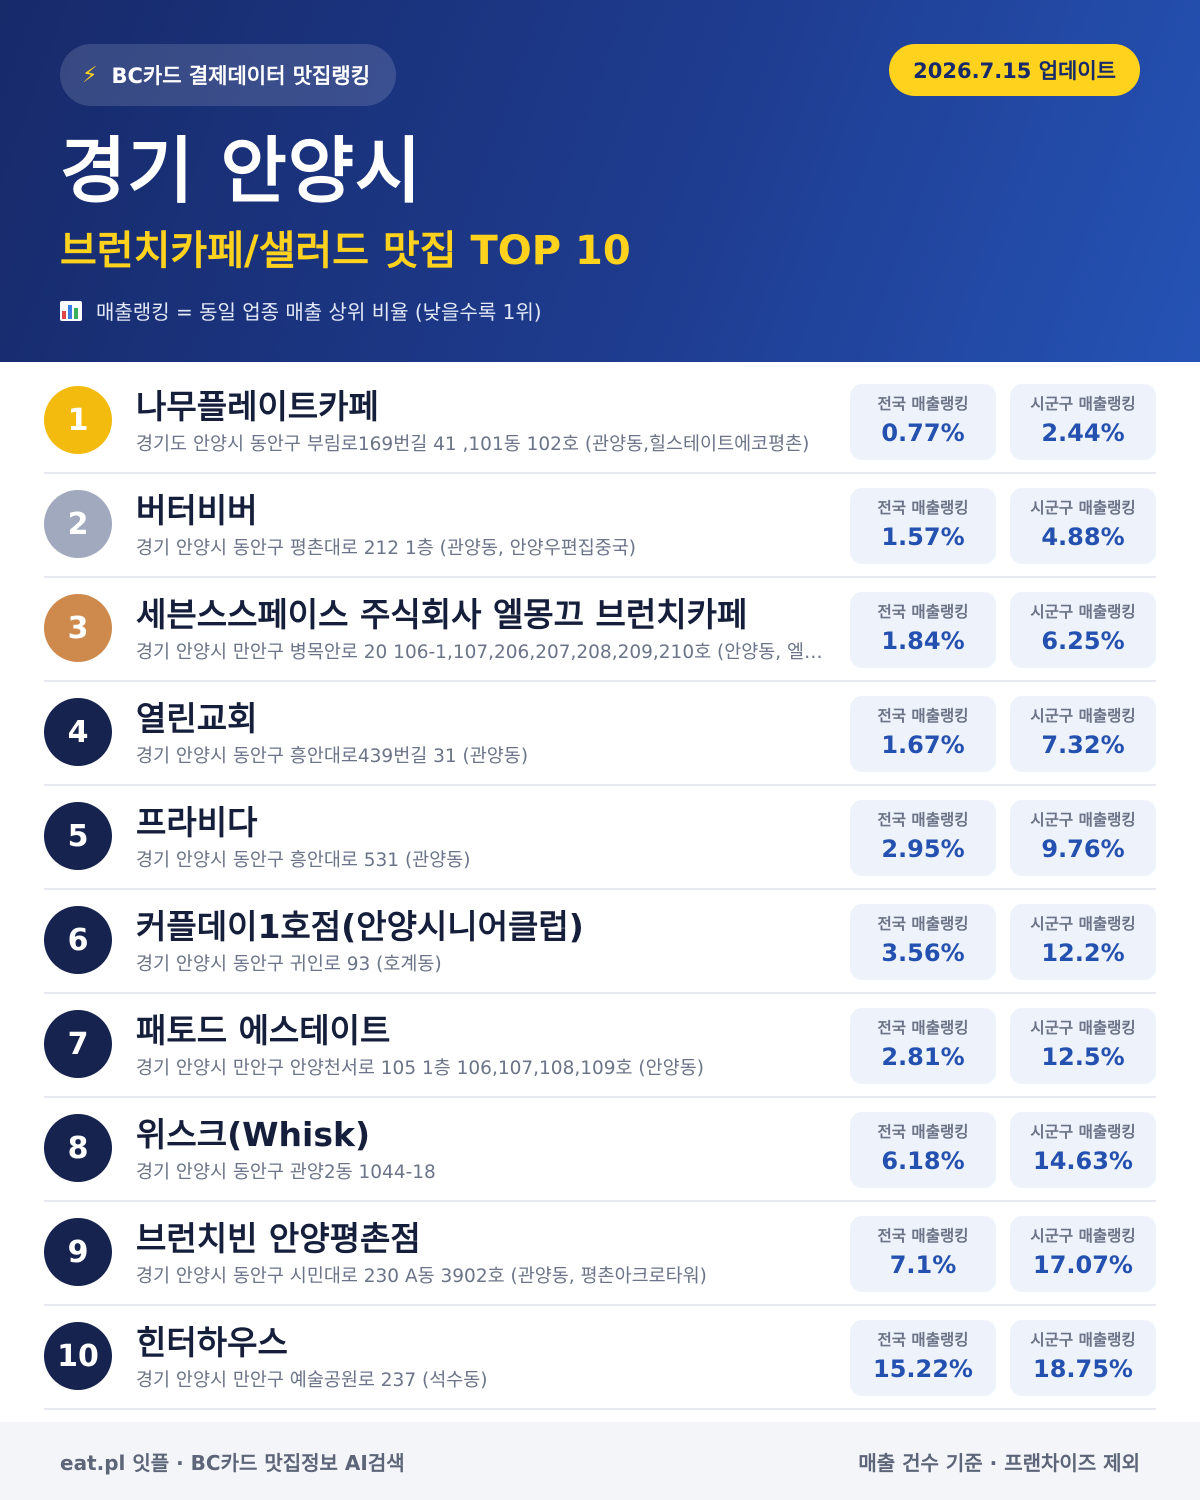 The image size is (1200, 1500). Describe the element at coordinates (197, 822) in the screenshot. I see `restaurant-name: 프라비다` at that location.